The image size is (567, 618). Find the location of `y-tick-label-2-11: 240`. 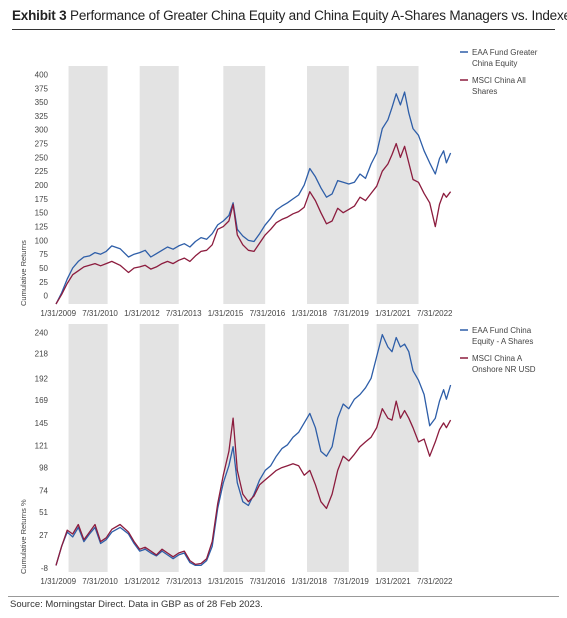

y-tick-label-2-11: 240 is located at coordinates (42, 333).